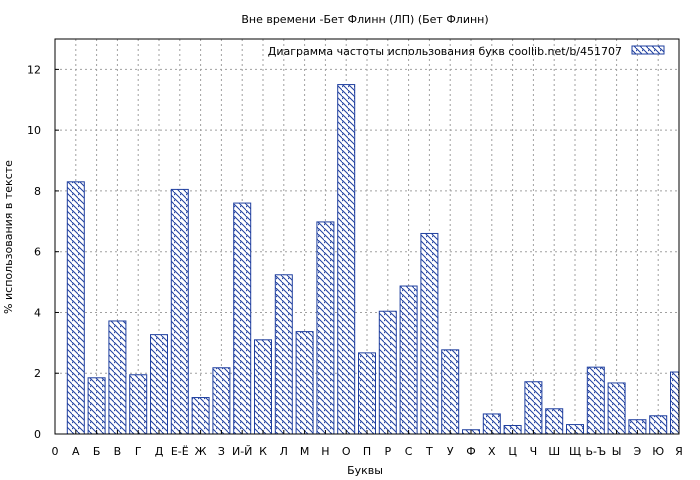  Describe the element at coordinates (96, 406) in the screenshot. I see `bar-Б` at that location.